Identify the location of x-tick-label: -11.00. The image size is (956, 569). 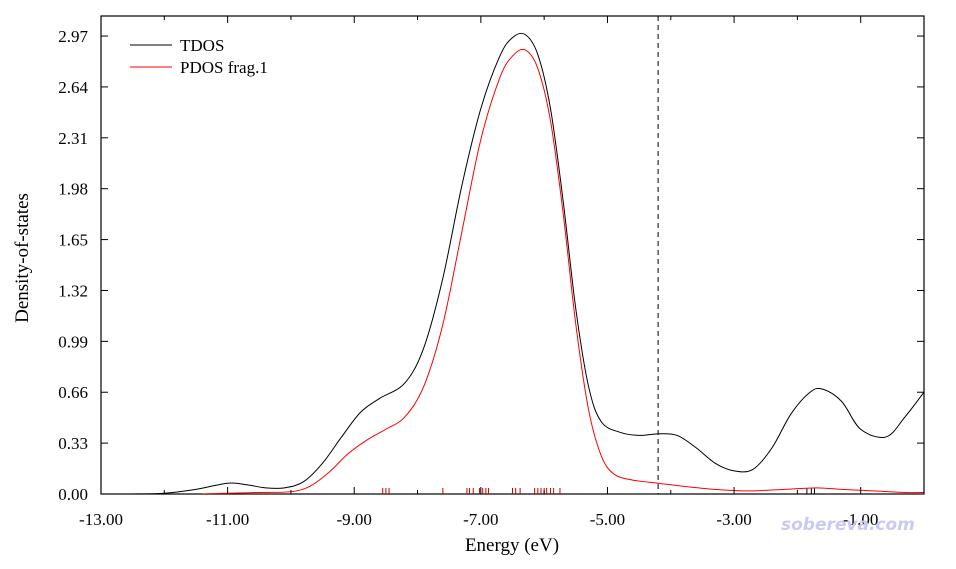
(227, 519).